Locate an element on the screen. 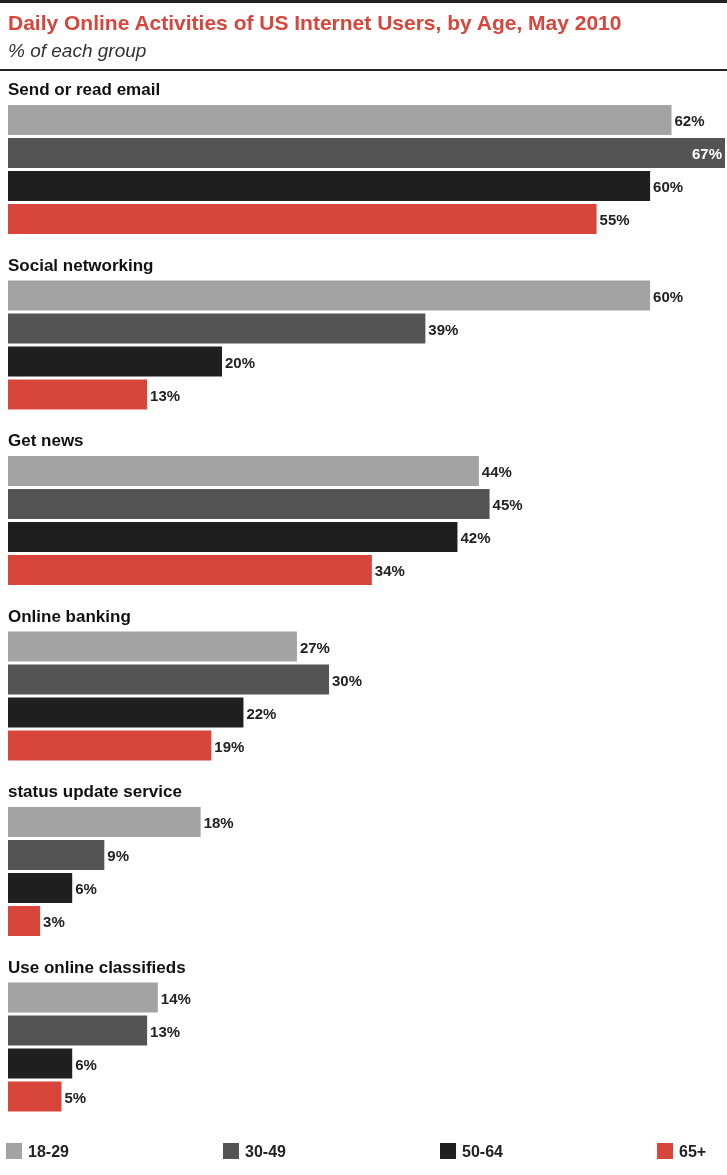 This screenshot has width=727, height=1175. data-label: 44% is located at coordinates (496, 471).